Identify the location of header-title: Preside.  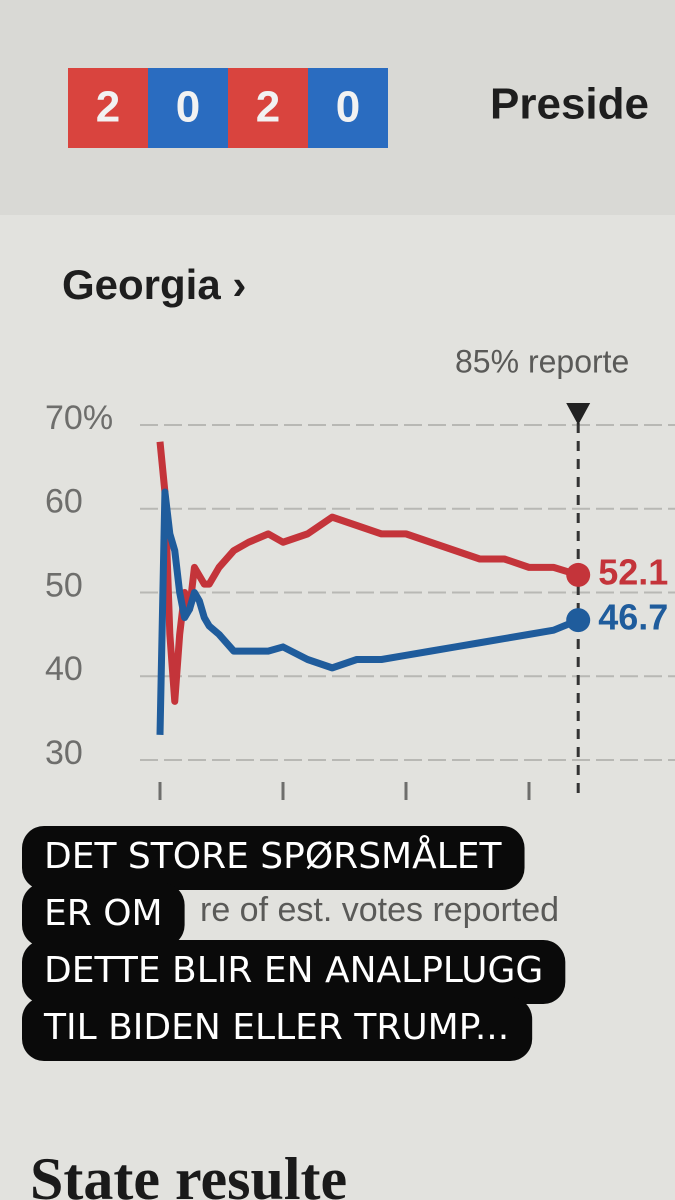
(569, 104).